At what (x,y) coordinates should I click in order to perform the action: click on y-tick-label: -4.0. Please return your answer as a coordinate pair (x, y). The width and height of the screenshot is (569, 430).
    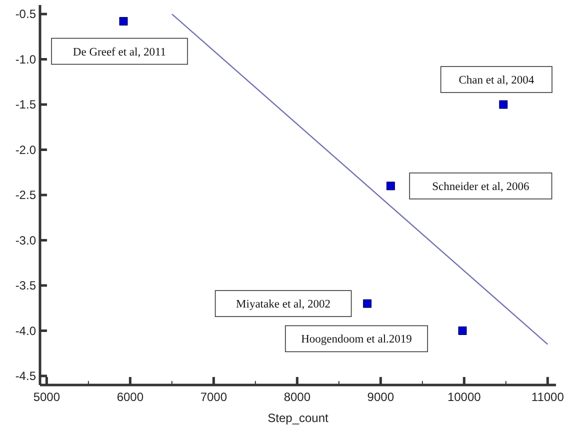
    Looking at the image, I should click on (25, 331).